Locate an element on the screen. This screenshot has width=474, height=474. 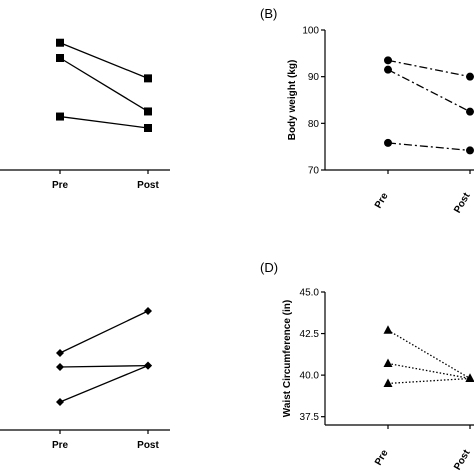
y-tick-label: 42.5 is located at coordinates (310, 334).